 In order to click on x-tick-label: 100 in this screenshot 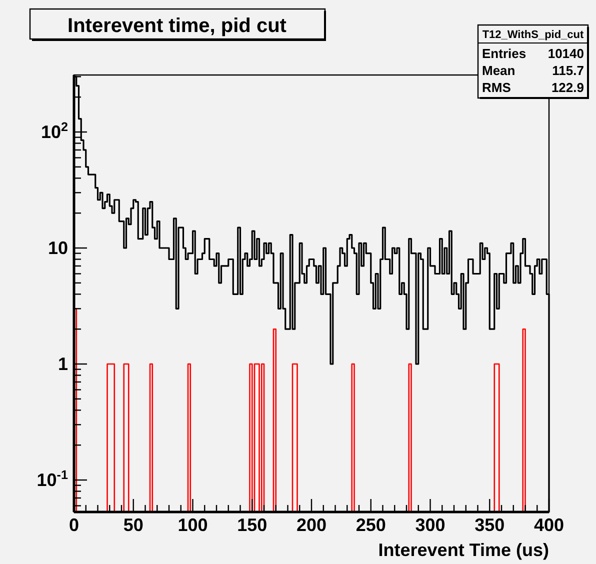, I will do `click(193, 525)`.